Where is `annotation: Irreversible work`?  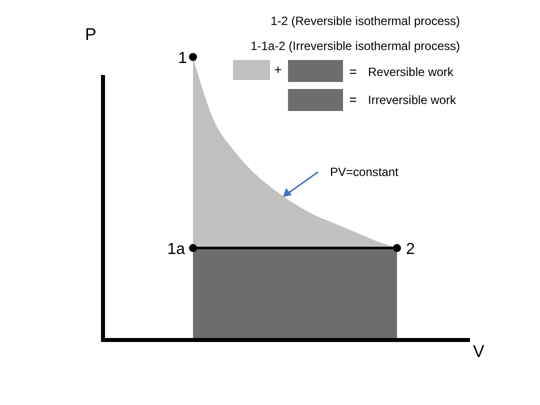 annotation: Irreversible work is located at coordinates (413, 100).